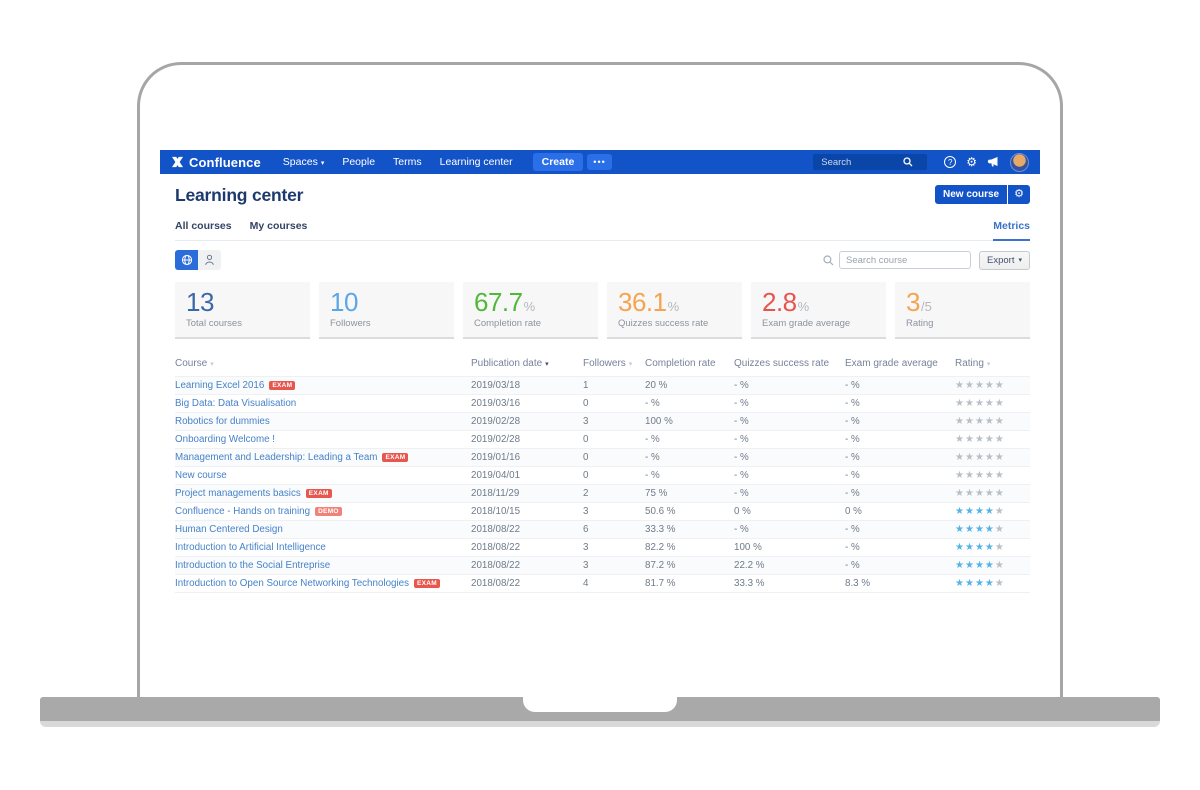 The image size is (1200, 790). Describe the element at coordinates (962, 310) in the screenshot. I see `stat-card: 3/5 Rating` at that location.